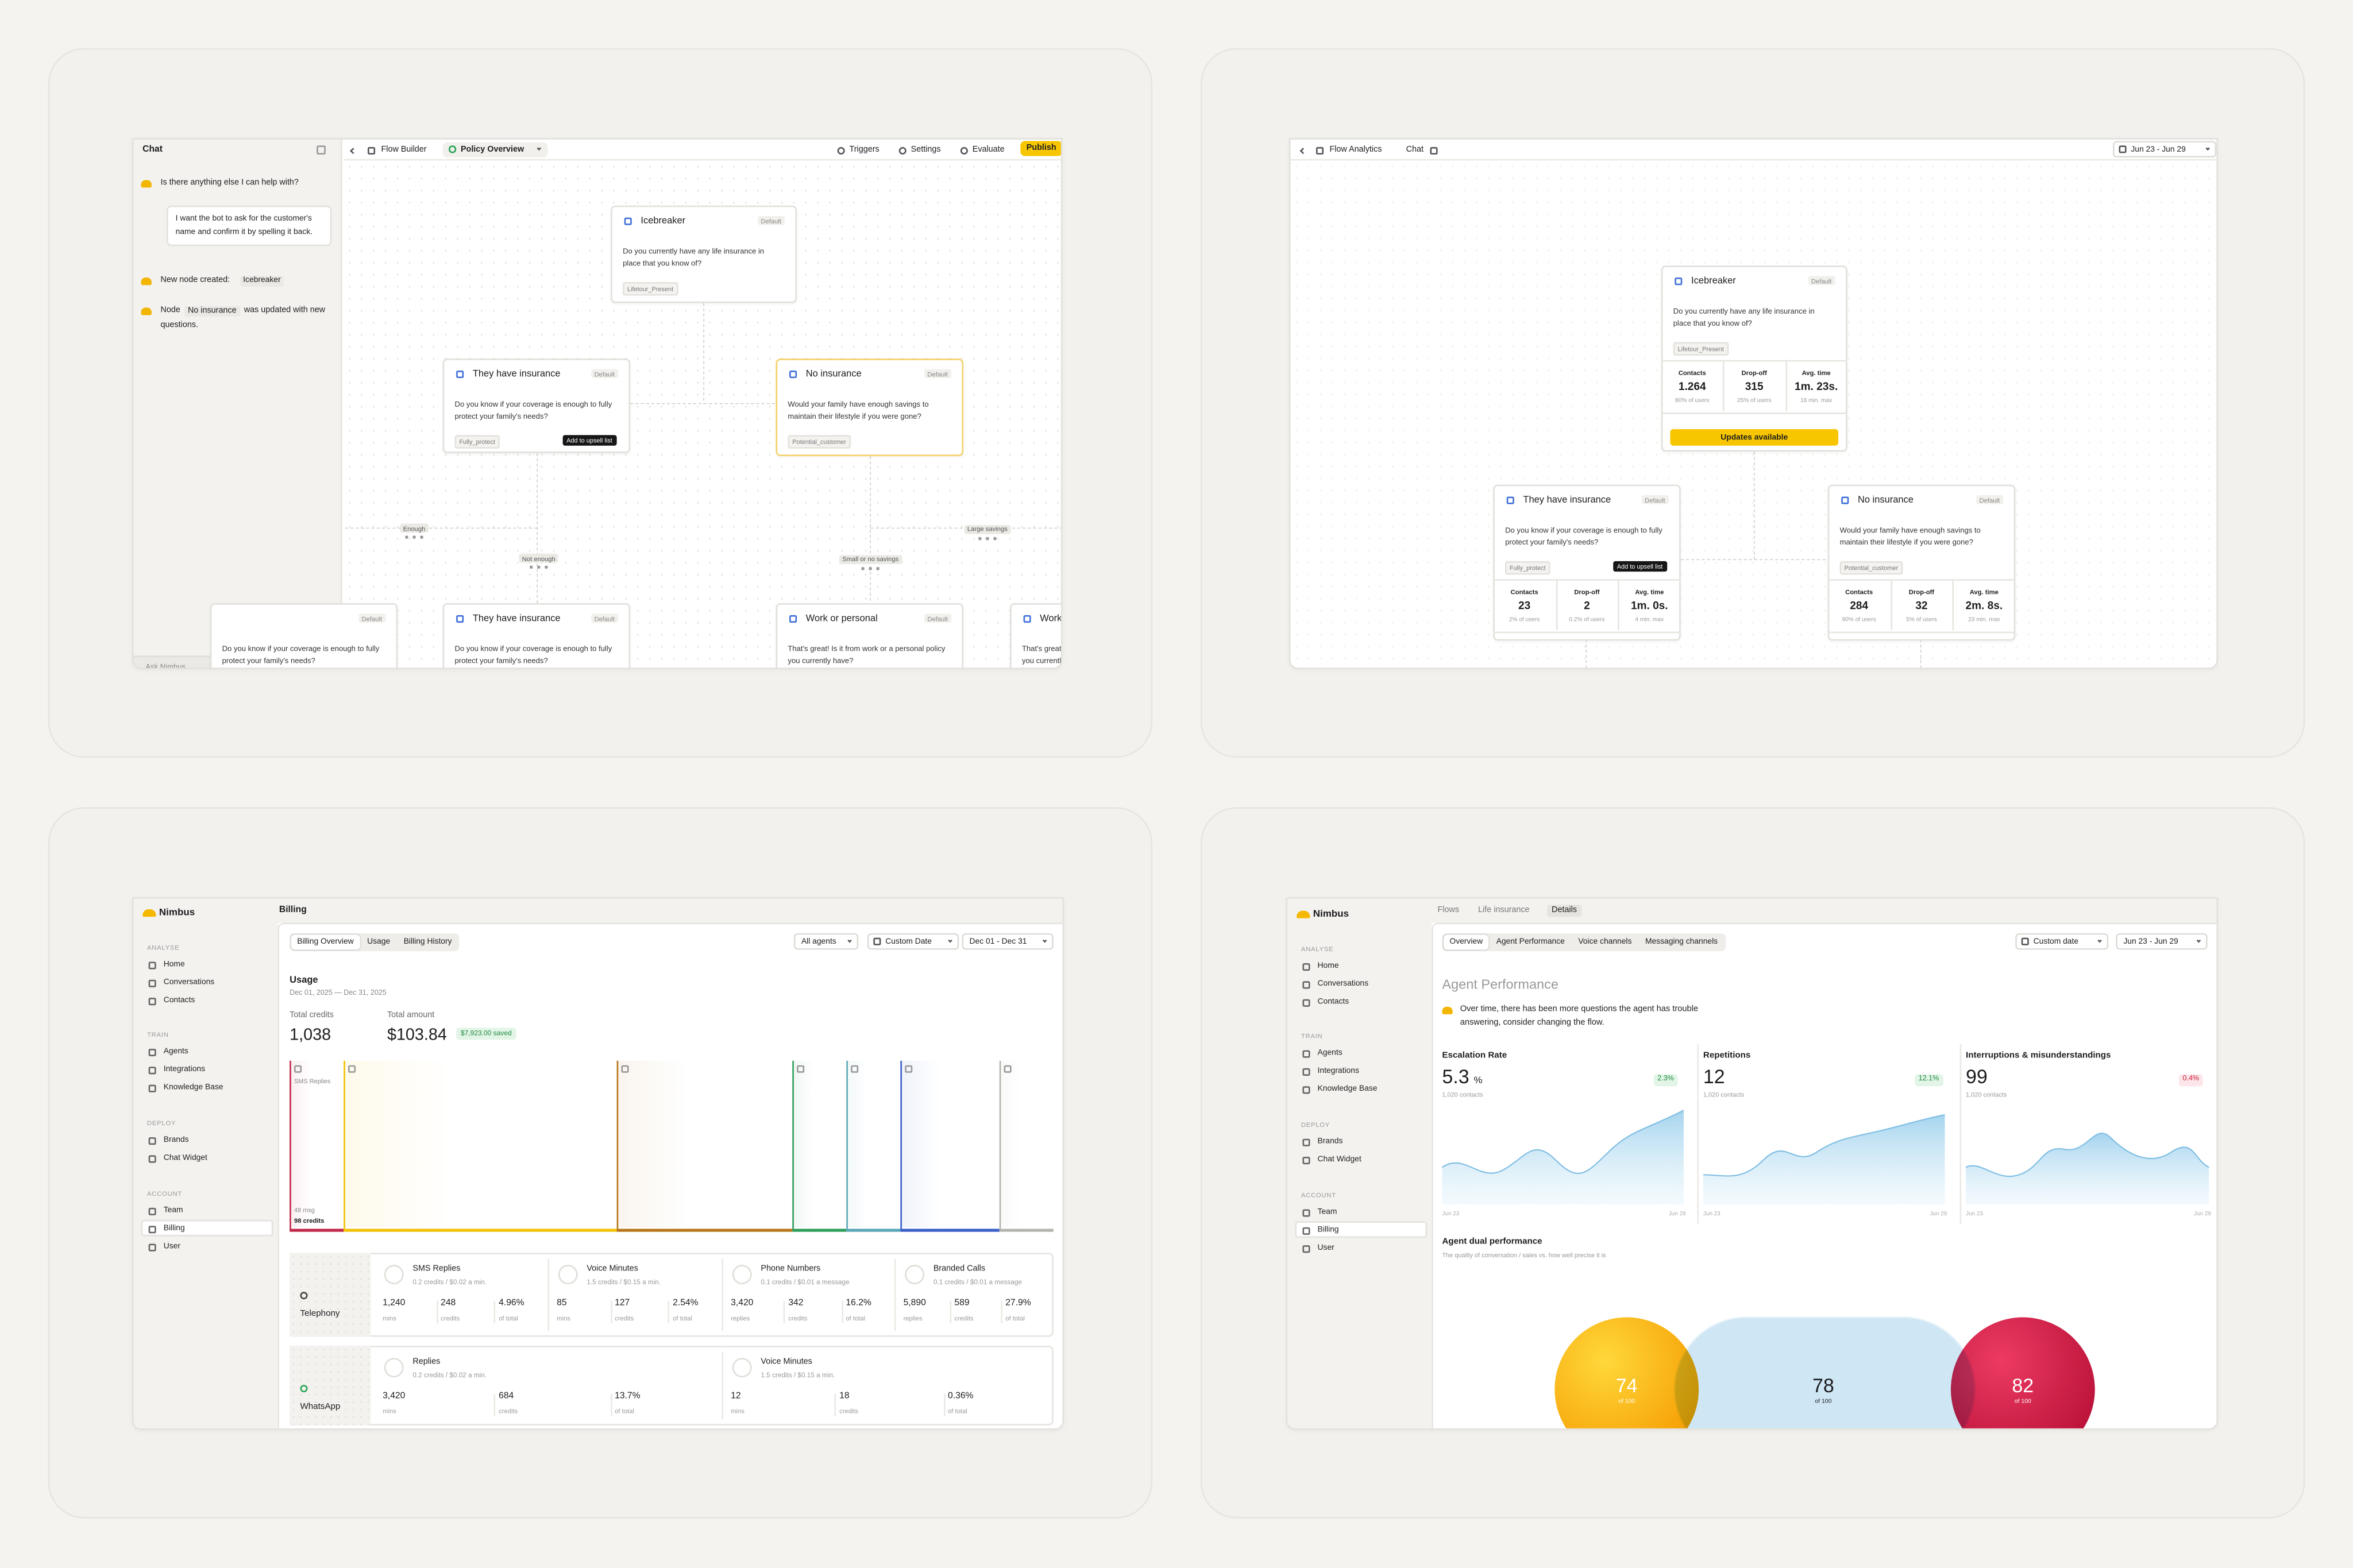 Image resolution: width=2353 pixels, height=1568 pixels. I want to click on stat-value: 1.264, so click(1692, 386).